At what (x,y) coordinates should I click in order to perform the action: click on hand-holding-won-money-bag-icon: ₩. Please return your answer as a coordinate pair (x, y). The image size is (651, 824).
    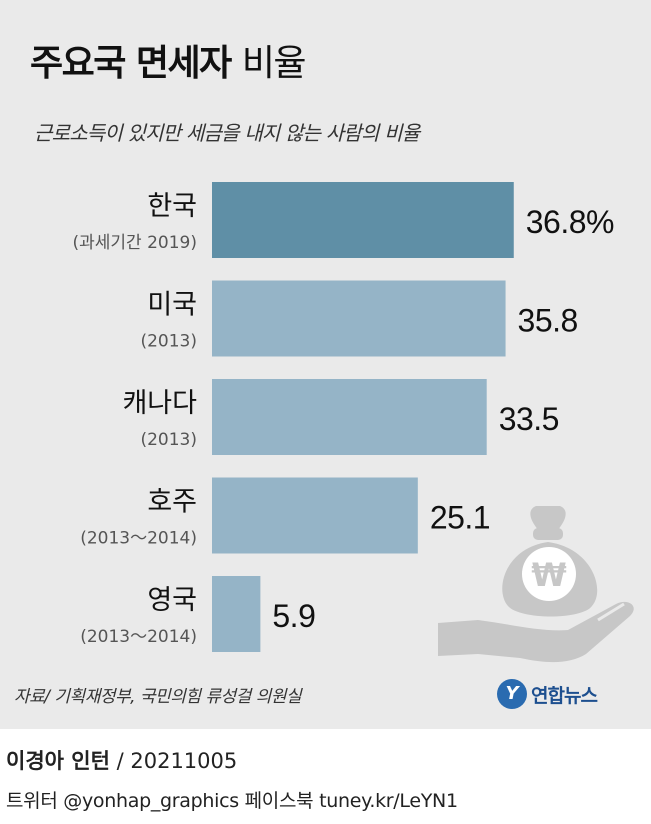
    Looking at the image, I should click on (536, 584).